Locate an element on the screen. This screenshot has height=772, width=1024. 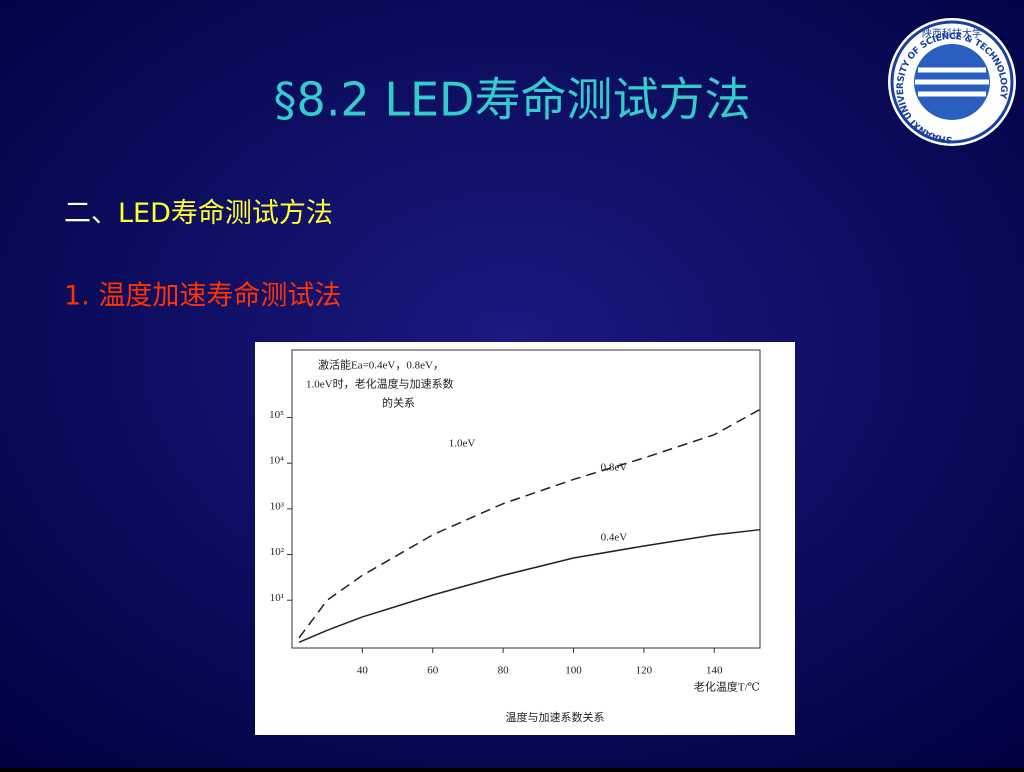
heading-prefix: 二、 is located at coordinates (91, 213).